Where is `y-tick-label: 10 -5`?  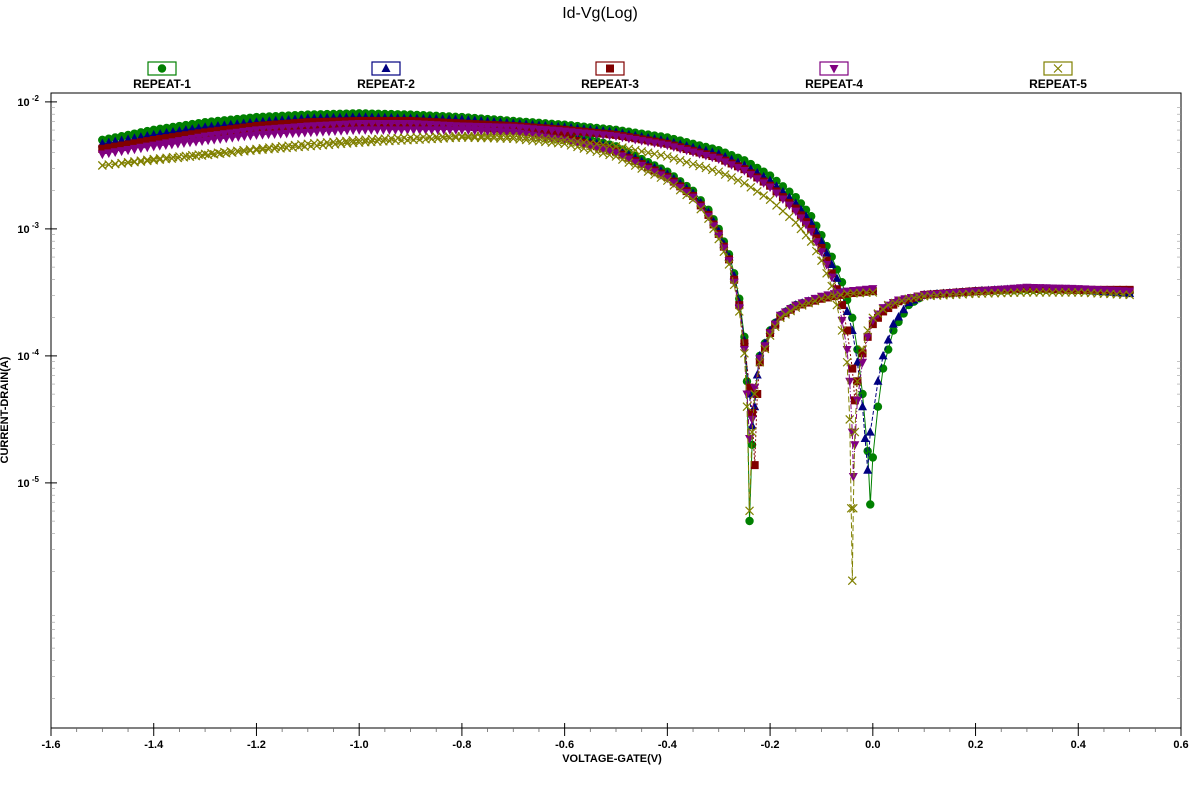 y-tick-label: 10 -5 is located at coordinates (28, 482).